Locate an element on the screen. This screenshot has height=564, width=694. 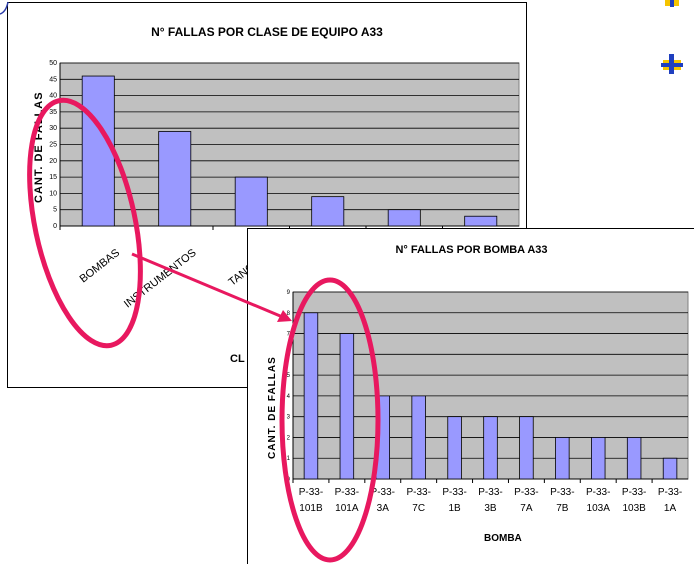
ytick-label: 25 is located at coordinates (53, 145).